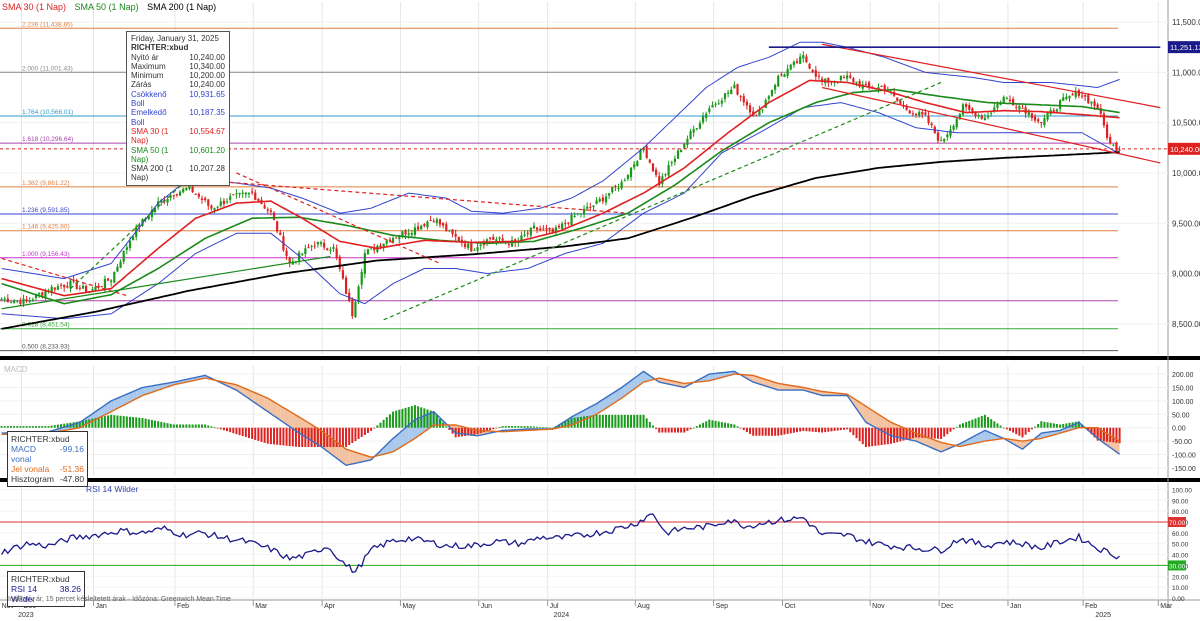  Describe the element at coordinates (107, 7) in the screenshot. I see `legend-item-sma50: SMA 50 (1 Nap)` at that location.